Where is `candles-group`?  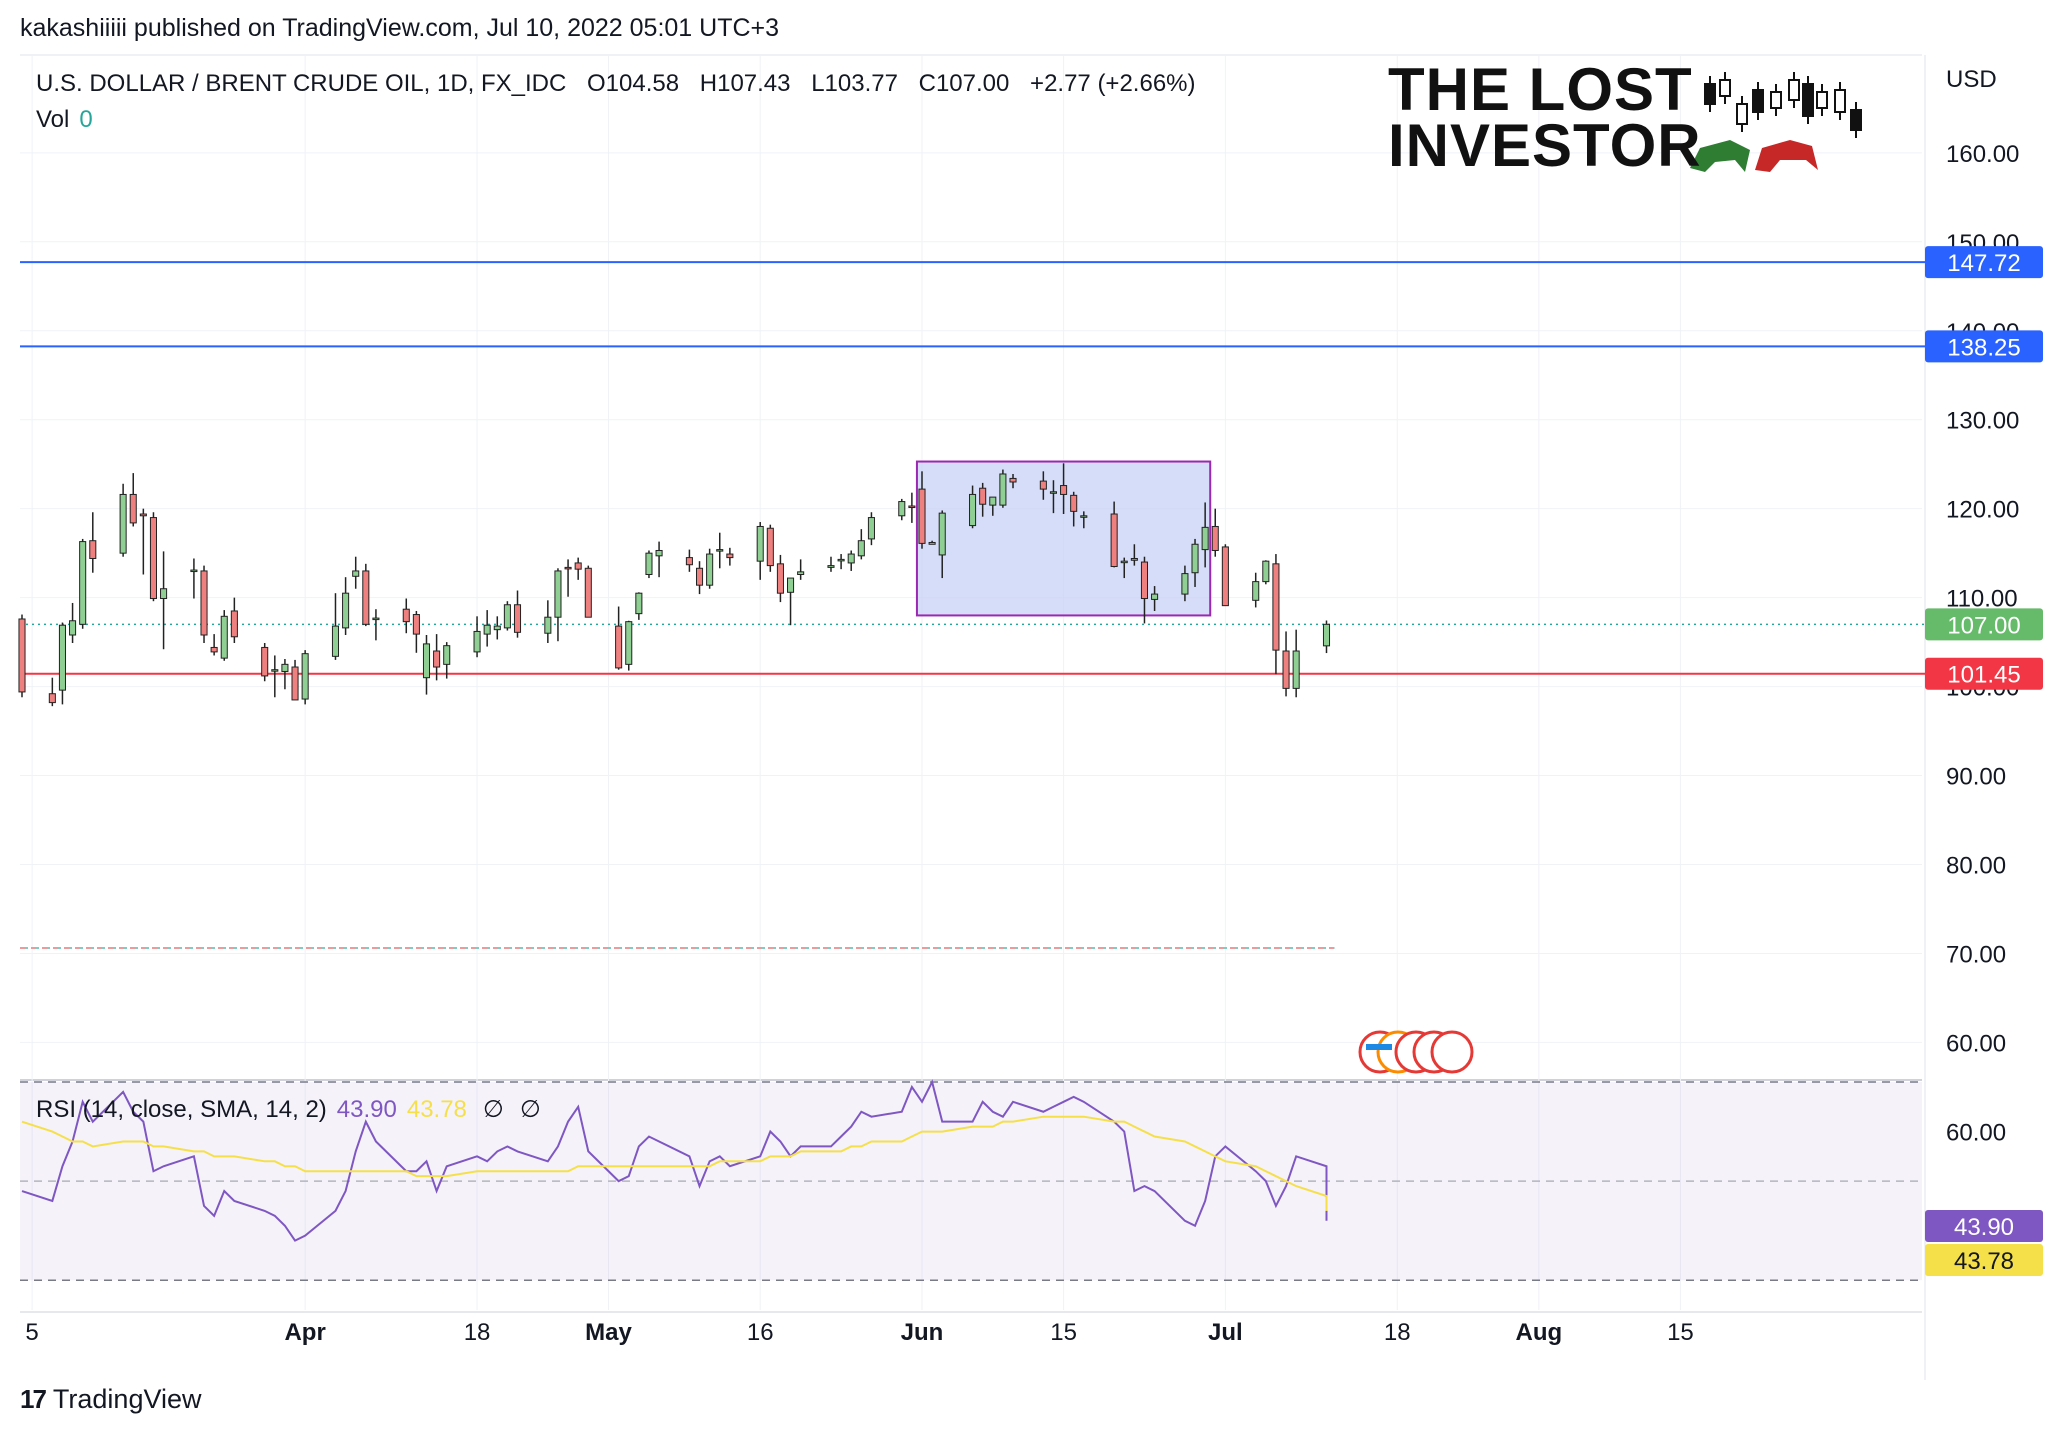
candles-group is located at coordinates (674, 585).